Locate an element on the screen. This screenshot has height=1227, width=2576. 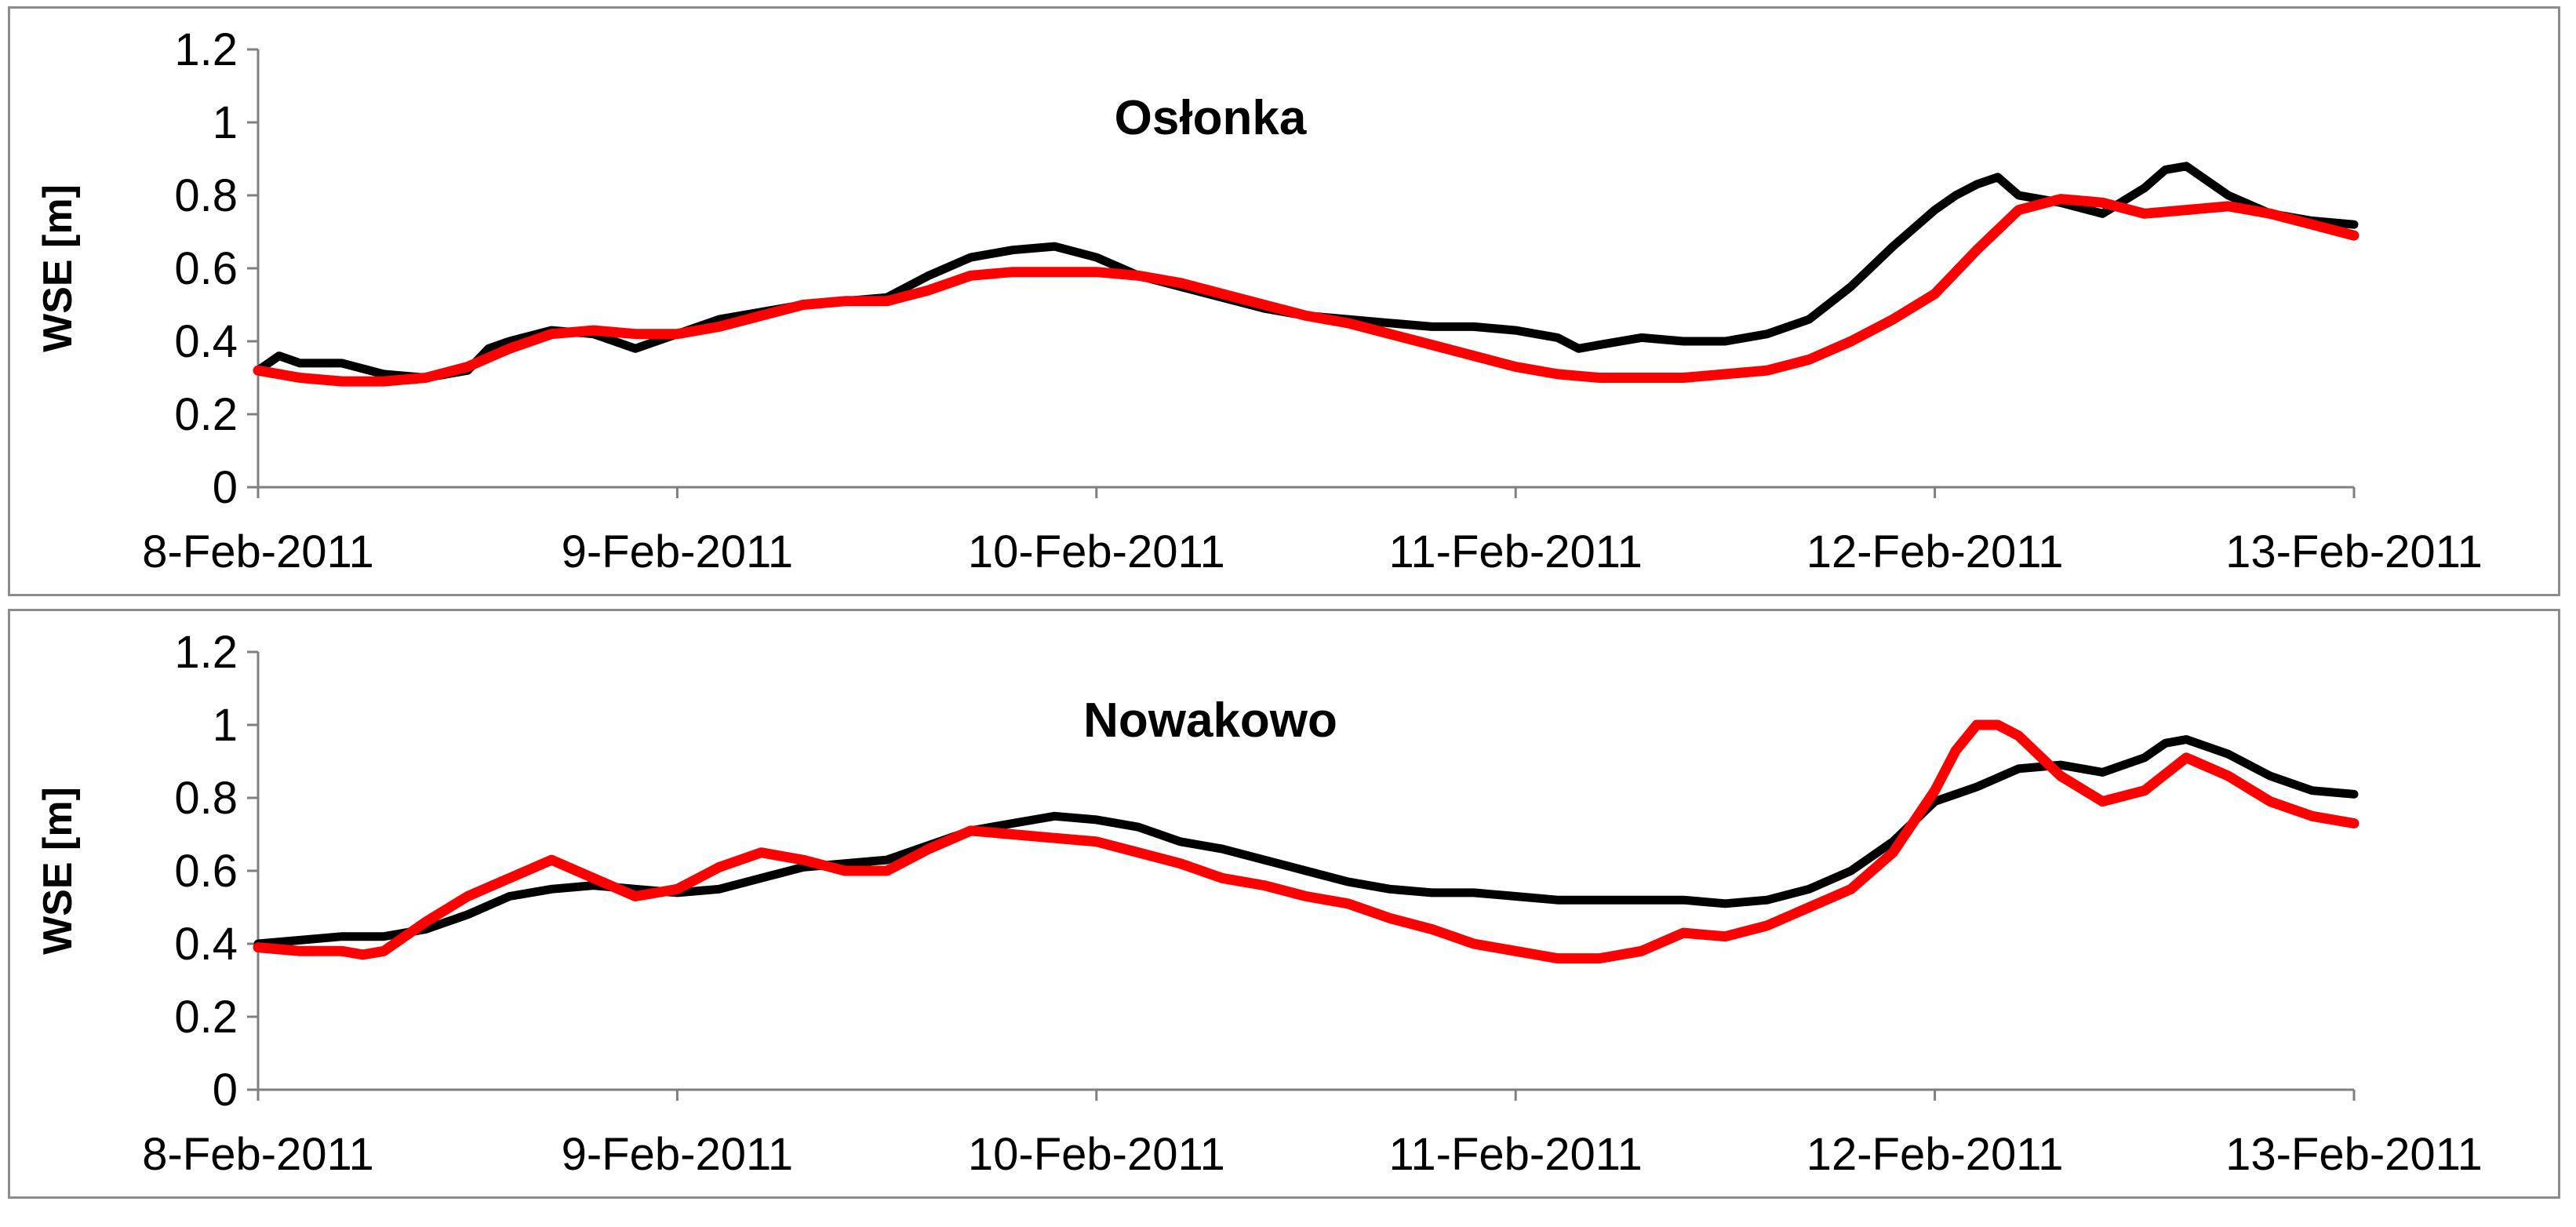
chart-title: Osłonka is located at coordinates (1211, 118).